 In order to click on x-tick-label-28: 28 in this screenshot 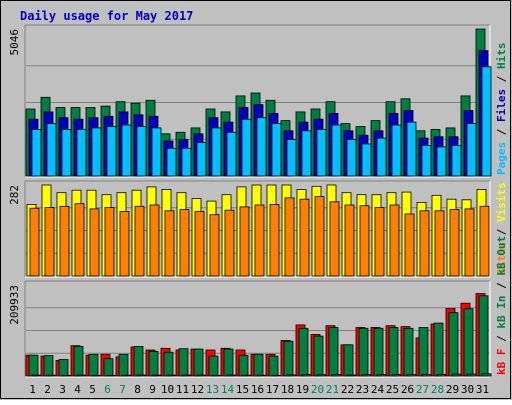, I will do `click(437, 389)`.